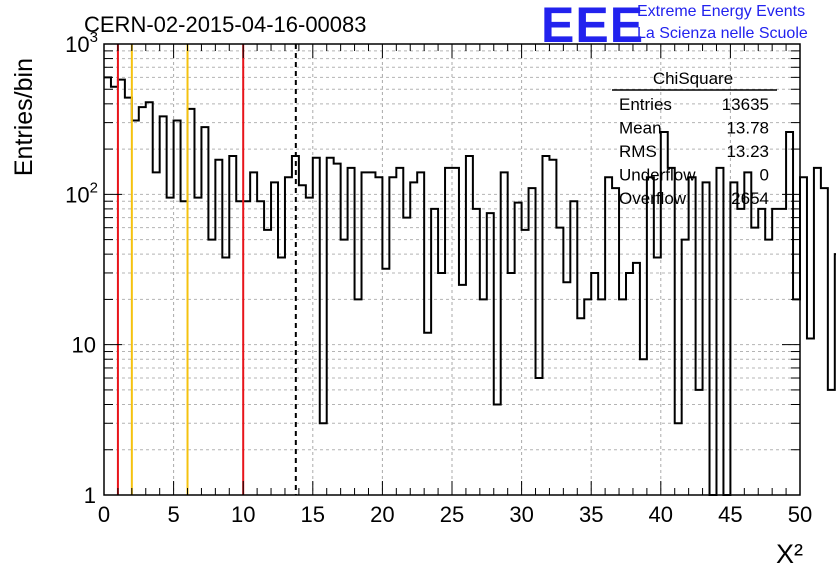 Image resolution: width=836 pixels, height=572 pixels. I want to click on y-axis-label: Entries/bin, so click(24, 117).